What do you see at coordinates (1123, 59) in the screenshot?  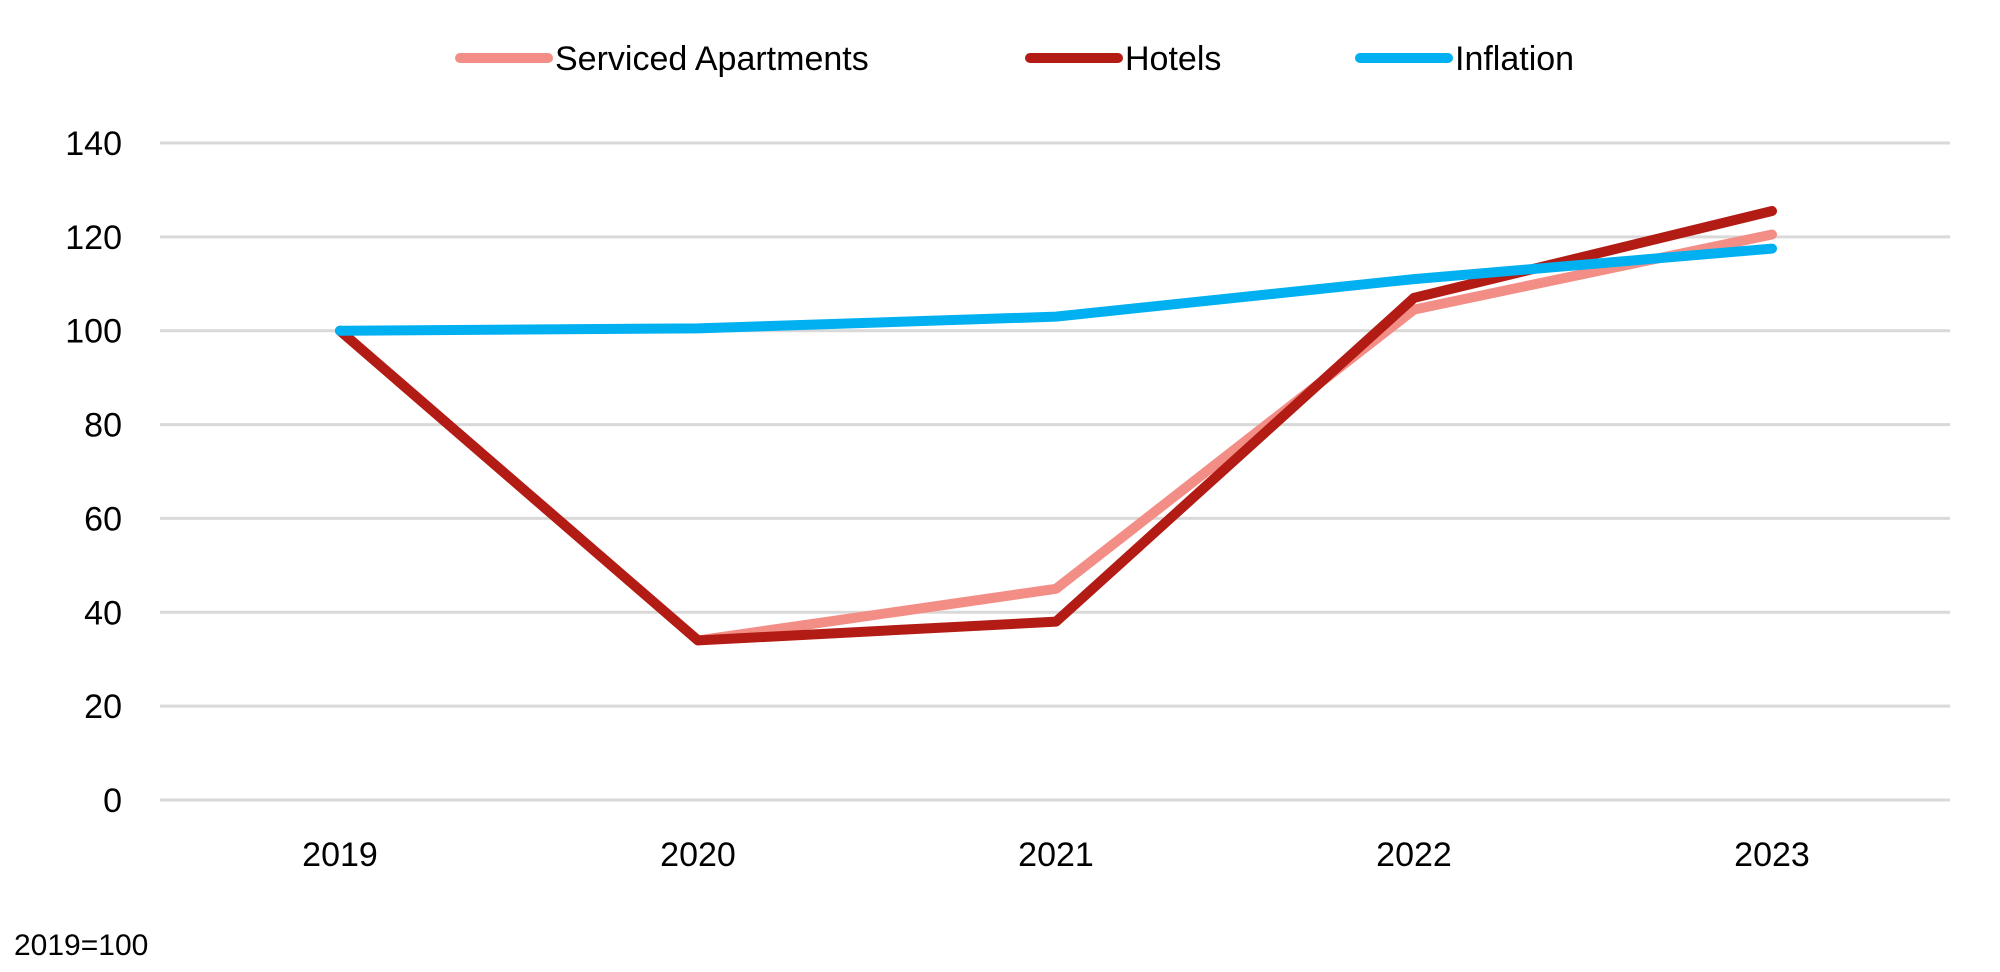 I see `legend-item-hotels: Hotels` at bounding box center [1123, 59].